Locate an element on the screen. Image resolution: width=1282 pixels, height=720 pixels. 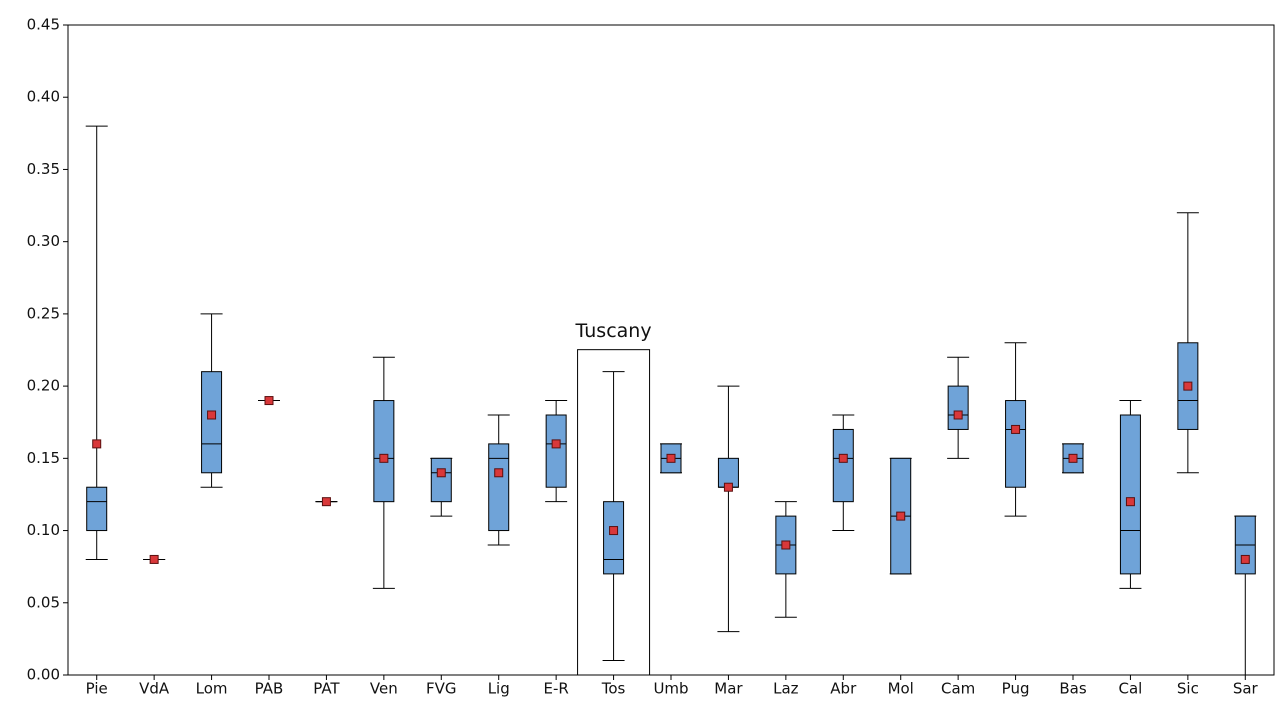
highlight-box is located at coordinates (614, 512).